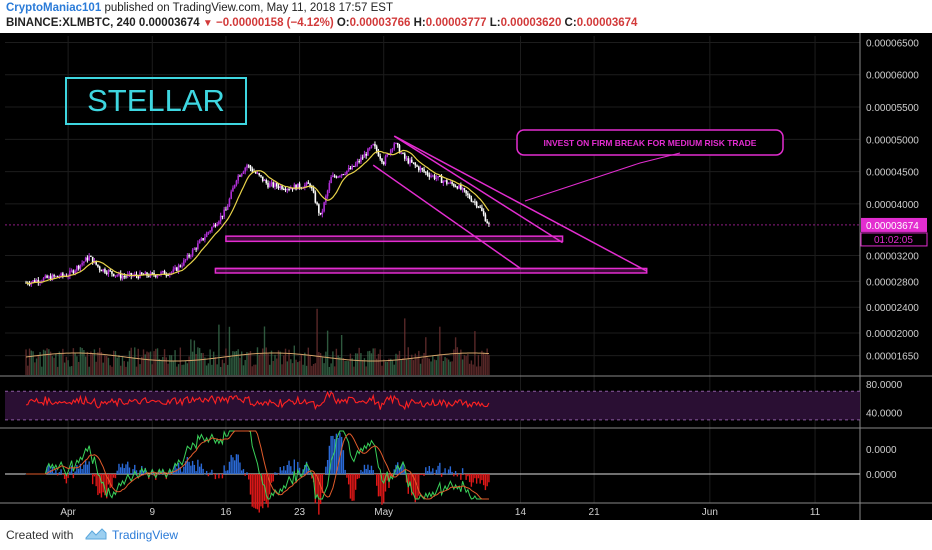 This screenshot has width=932, height=550. I want to click on last-price: 0.00003674, so click(169, 23).